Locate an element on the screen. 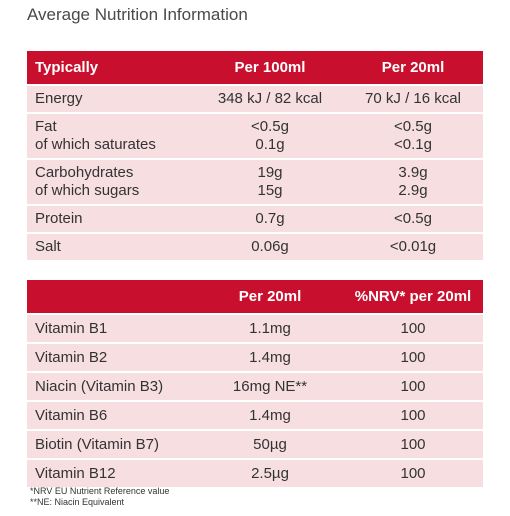 The image size is (510, 516). row-sublabel: of which saturates is located at coordinates (95, 144).